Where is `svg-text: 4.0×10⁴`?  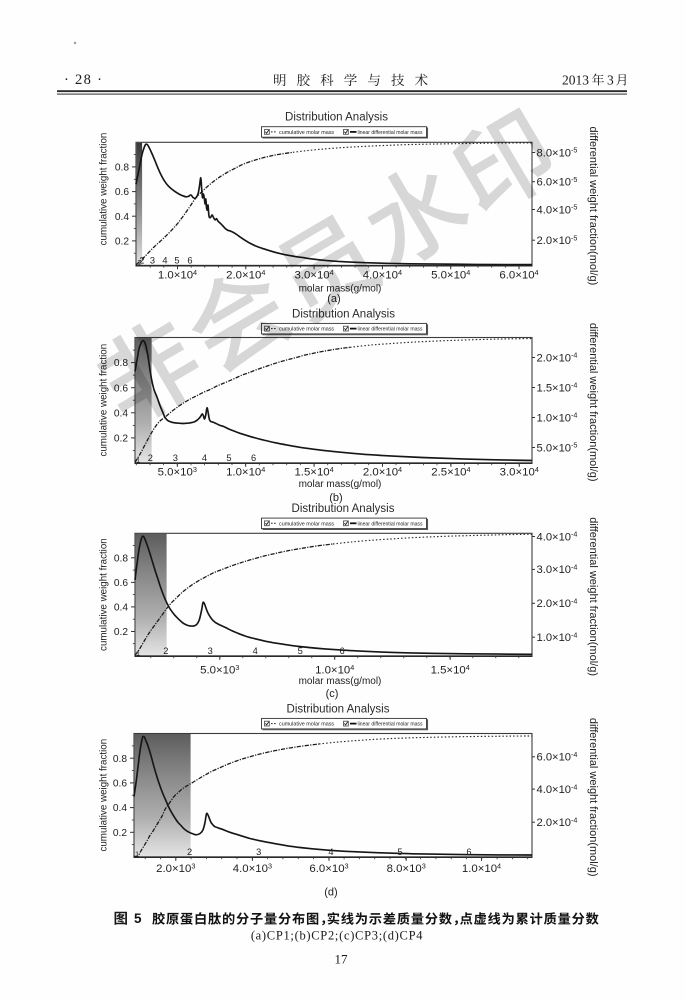
svg-text: 4.0×10⁴ is located at coordinates (382, 275).